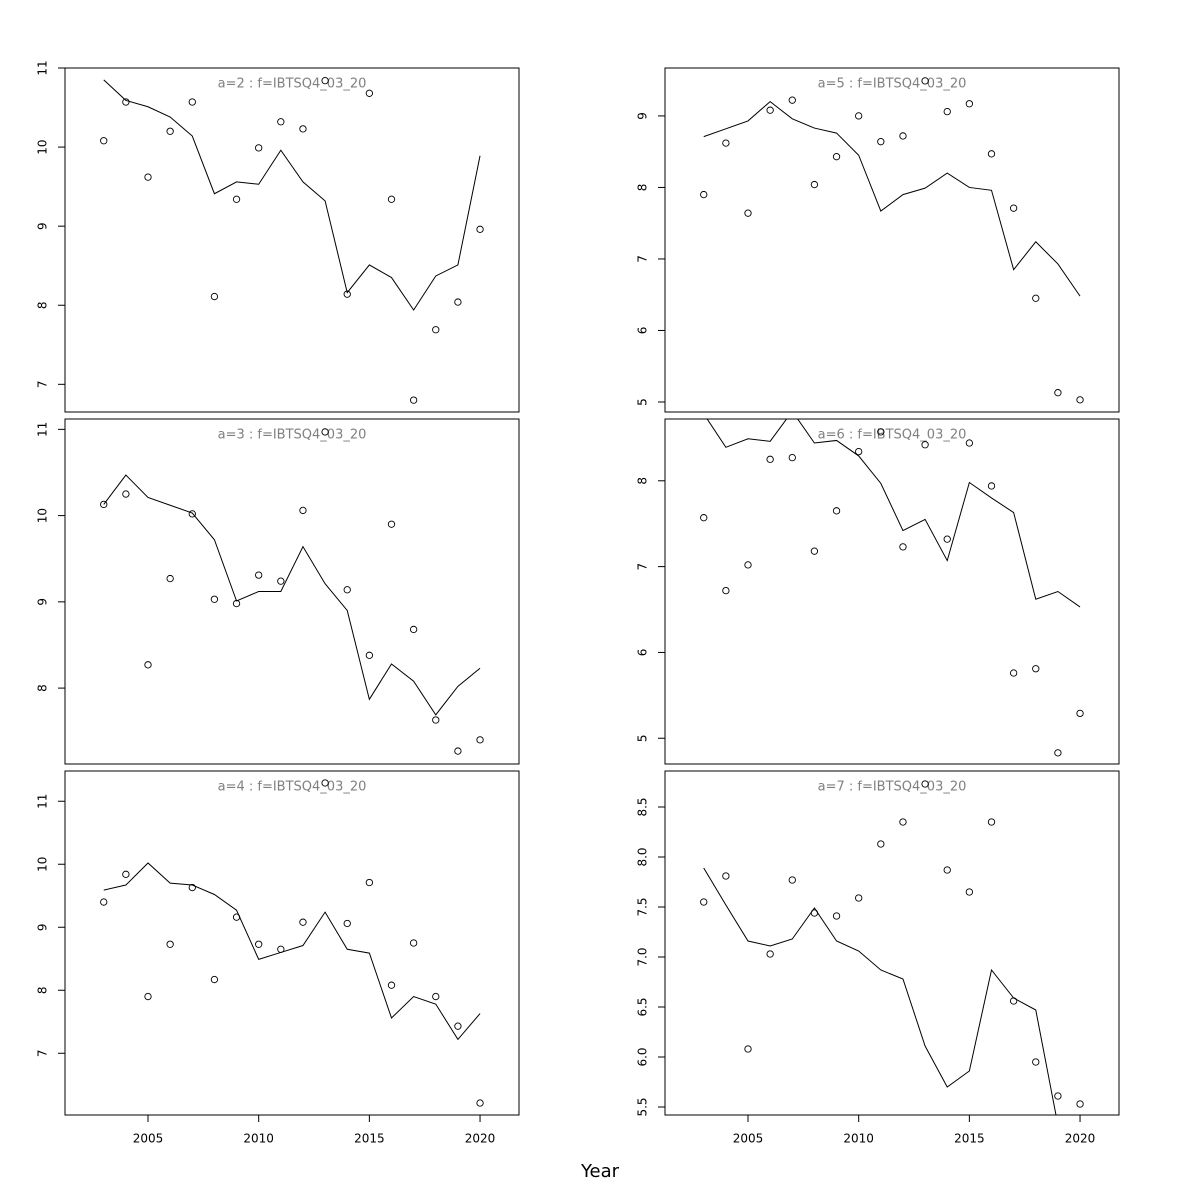 This screenshot has width=1200, height=1200. I want to click on panel-title: a=7 : f=IBTSQ4_03_20, so click(892, 787).